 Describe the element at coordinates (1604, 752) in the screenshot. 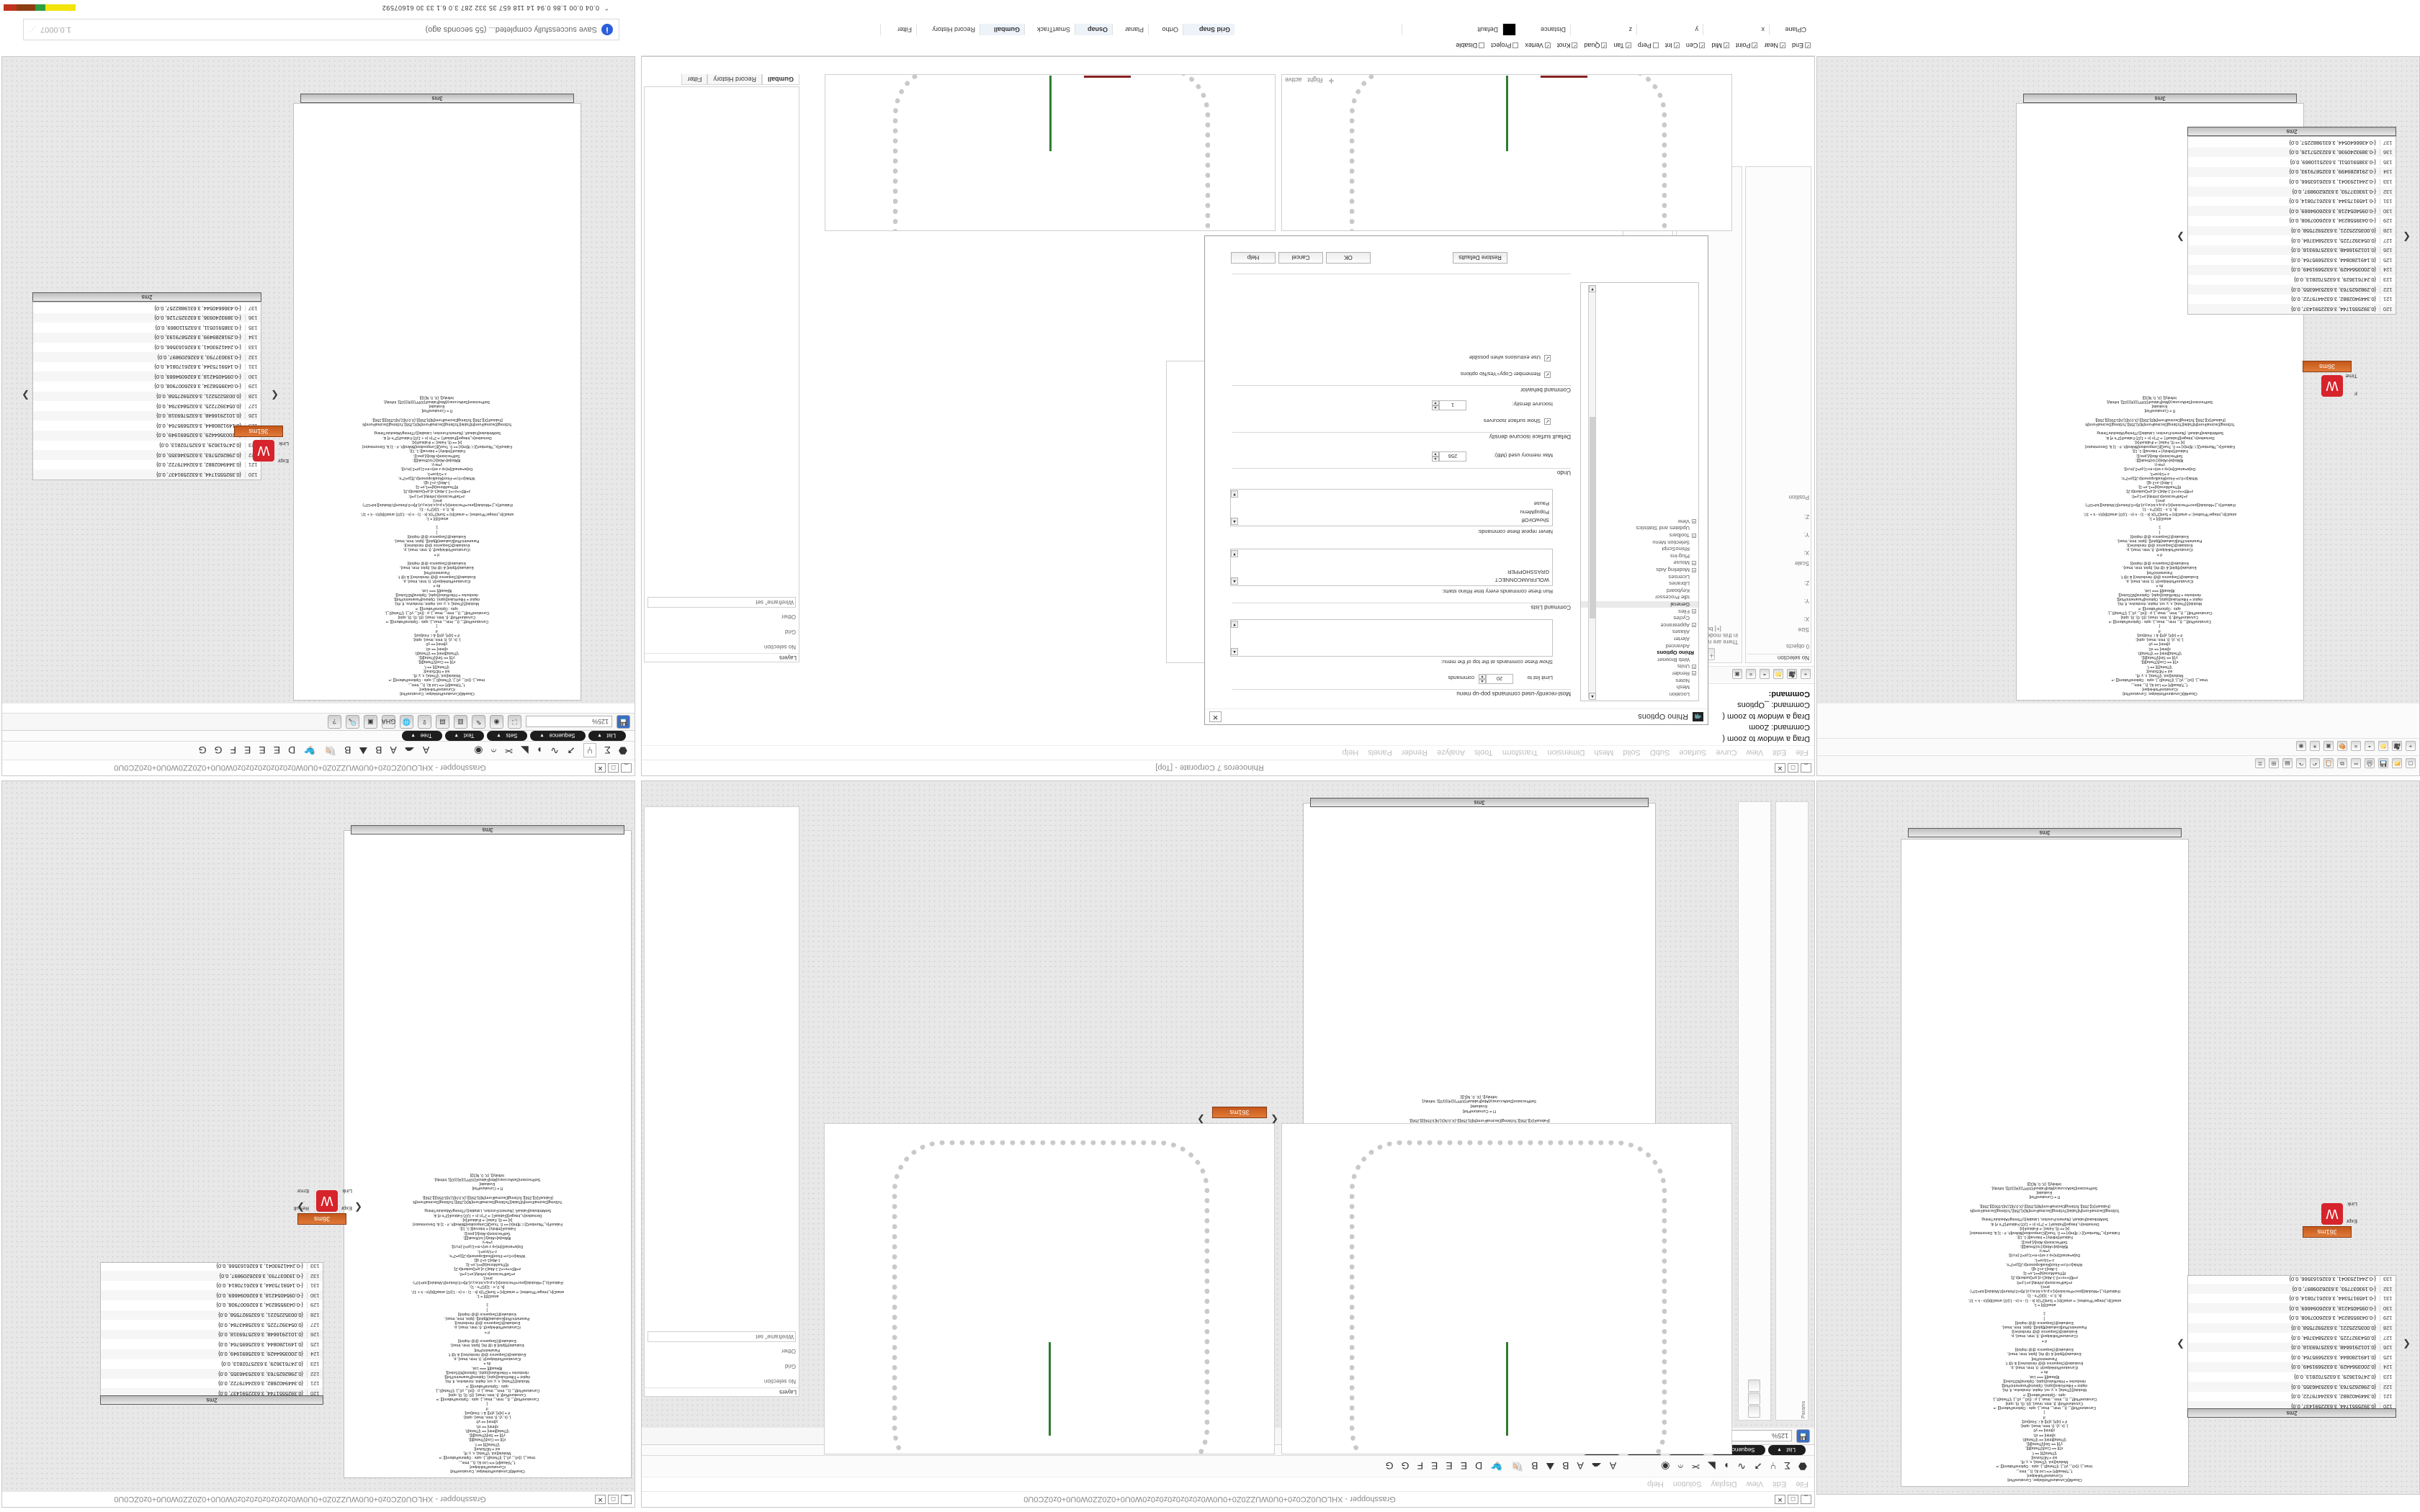

I see `menu-mesh: Mesh` at that location.